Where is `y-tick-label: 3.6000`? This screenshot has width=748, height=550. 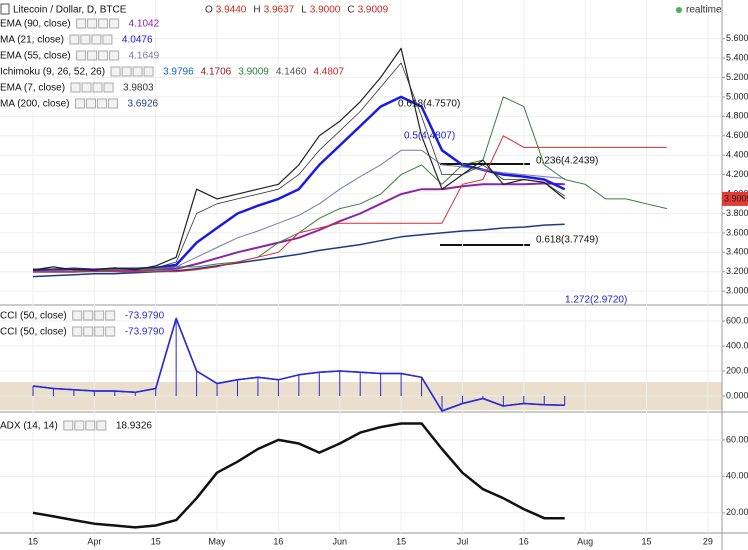 y-tick-label: 3.6000 is located at coordinates (737, 232).